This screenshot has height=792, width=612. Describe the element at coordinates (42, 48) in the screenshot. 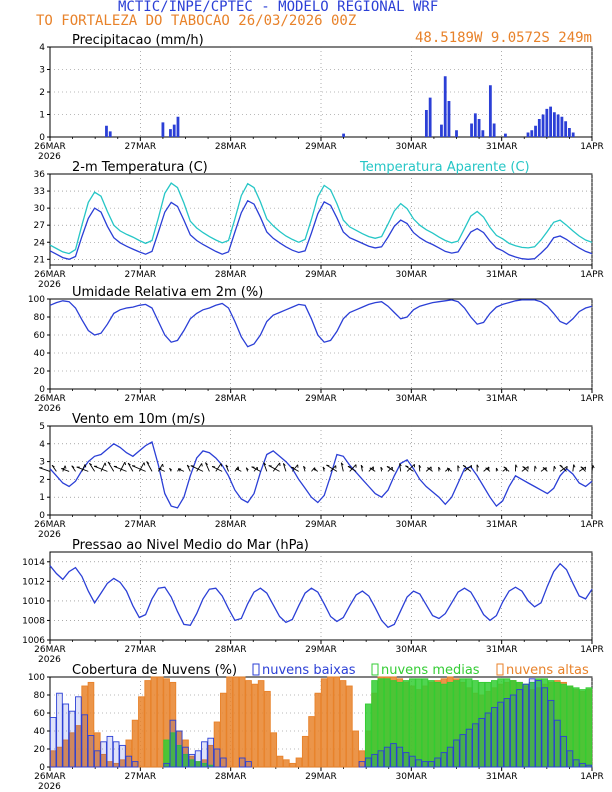

I see `y-tick-label: 4` at that location.